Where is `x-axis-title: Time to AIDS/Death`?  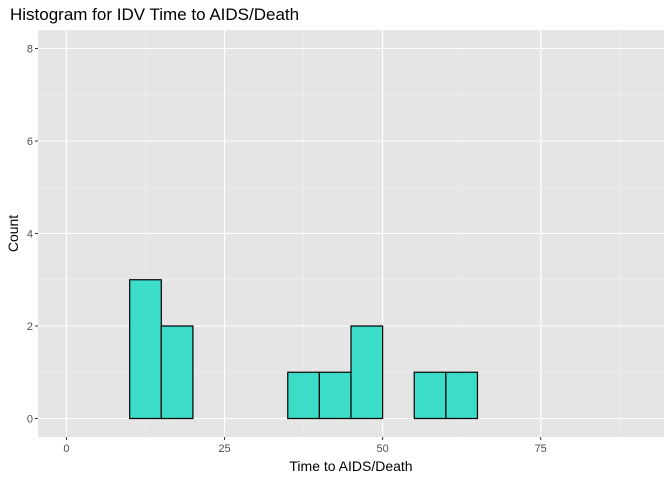 x-axis-title: Time to AIDS/Death is located at coordinates (350, 466).